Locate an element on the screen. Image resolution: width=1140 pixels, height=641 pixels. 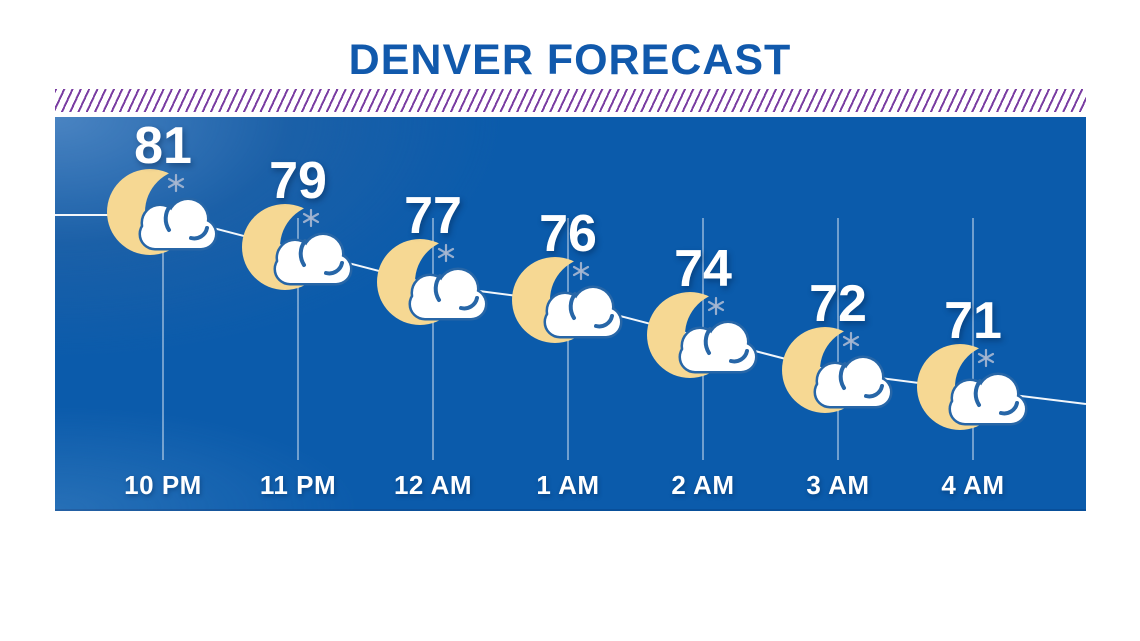
time-label: 3 AM is located at coordinates (838, 485).